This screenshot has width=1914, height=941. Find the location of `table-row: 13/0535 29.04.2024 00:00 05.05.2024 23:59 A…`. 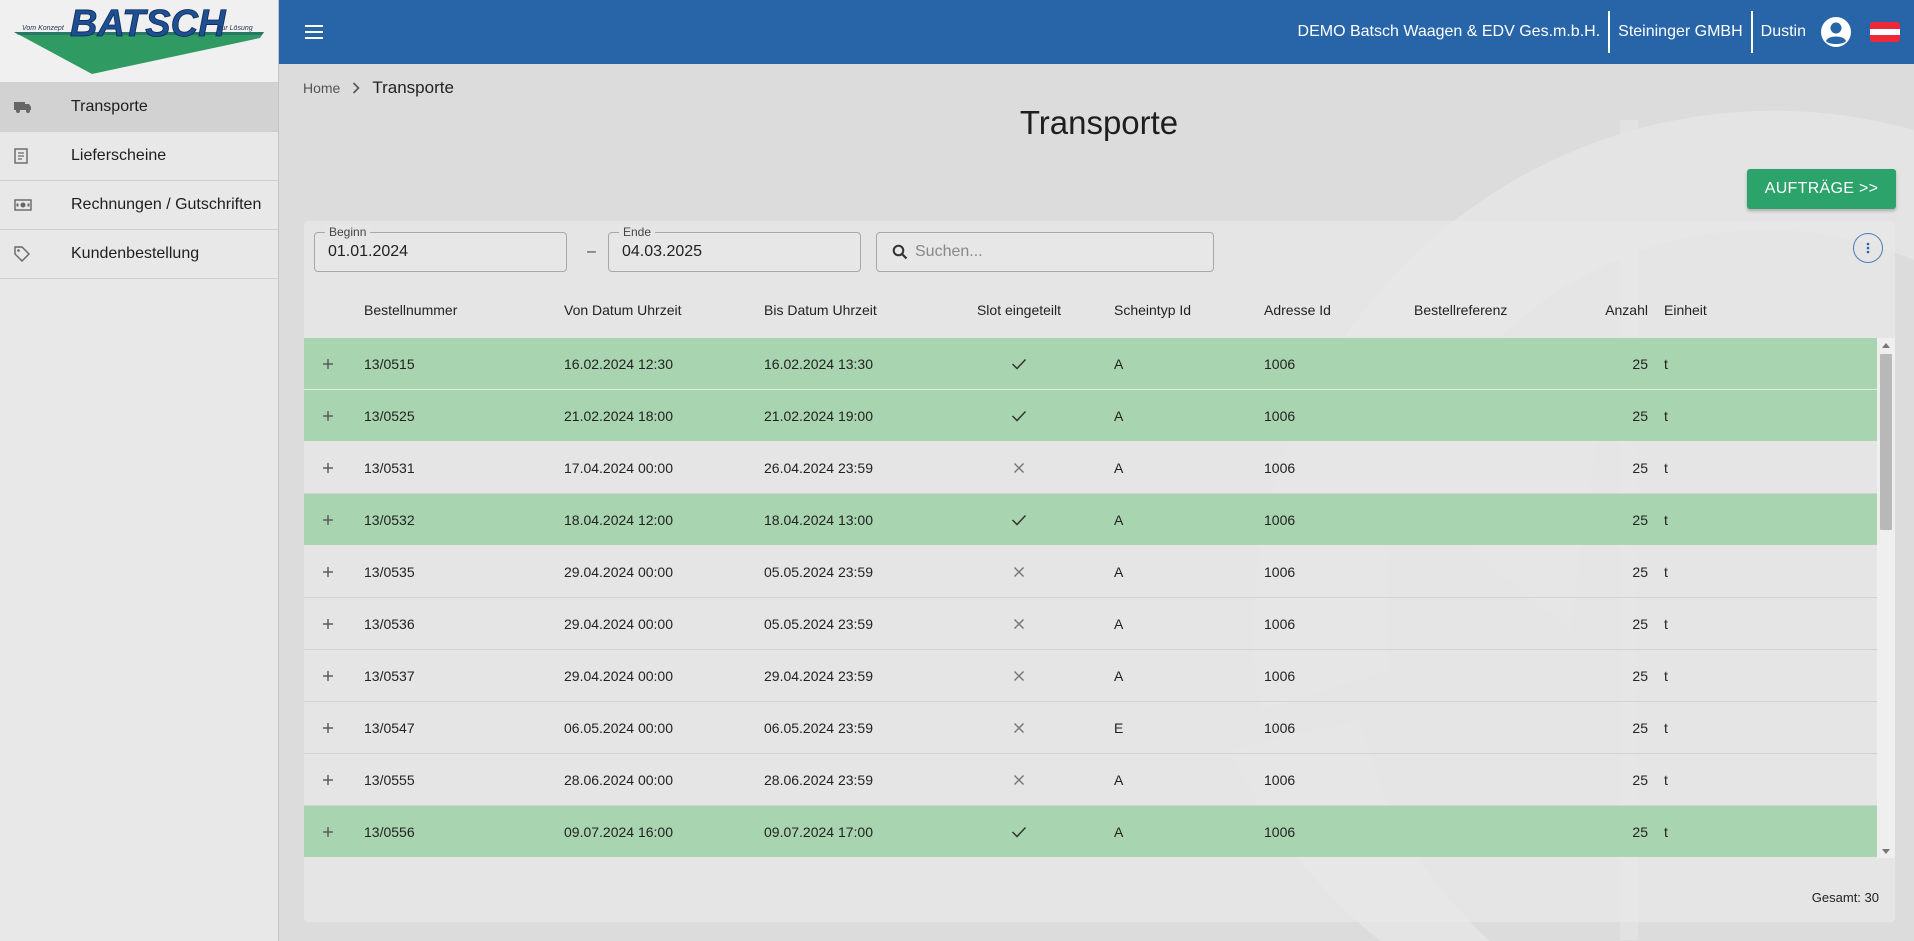

table-row: 13/0535 29.04.2024 00:00 05.05.2024 23:59 A… is located at coordinates (1090, 572).